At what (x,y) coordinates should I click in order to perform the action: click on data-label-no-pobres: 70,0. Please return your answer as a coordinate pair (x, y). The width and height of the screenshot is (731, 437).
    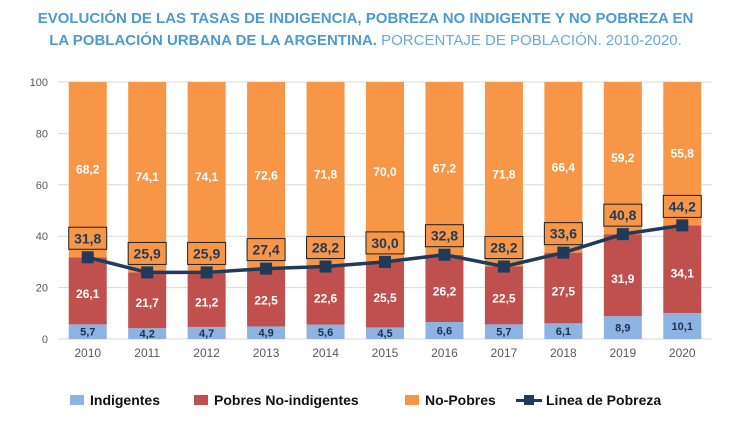
    Looking at the image, I should click on (385, 172).